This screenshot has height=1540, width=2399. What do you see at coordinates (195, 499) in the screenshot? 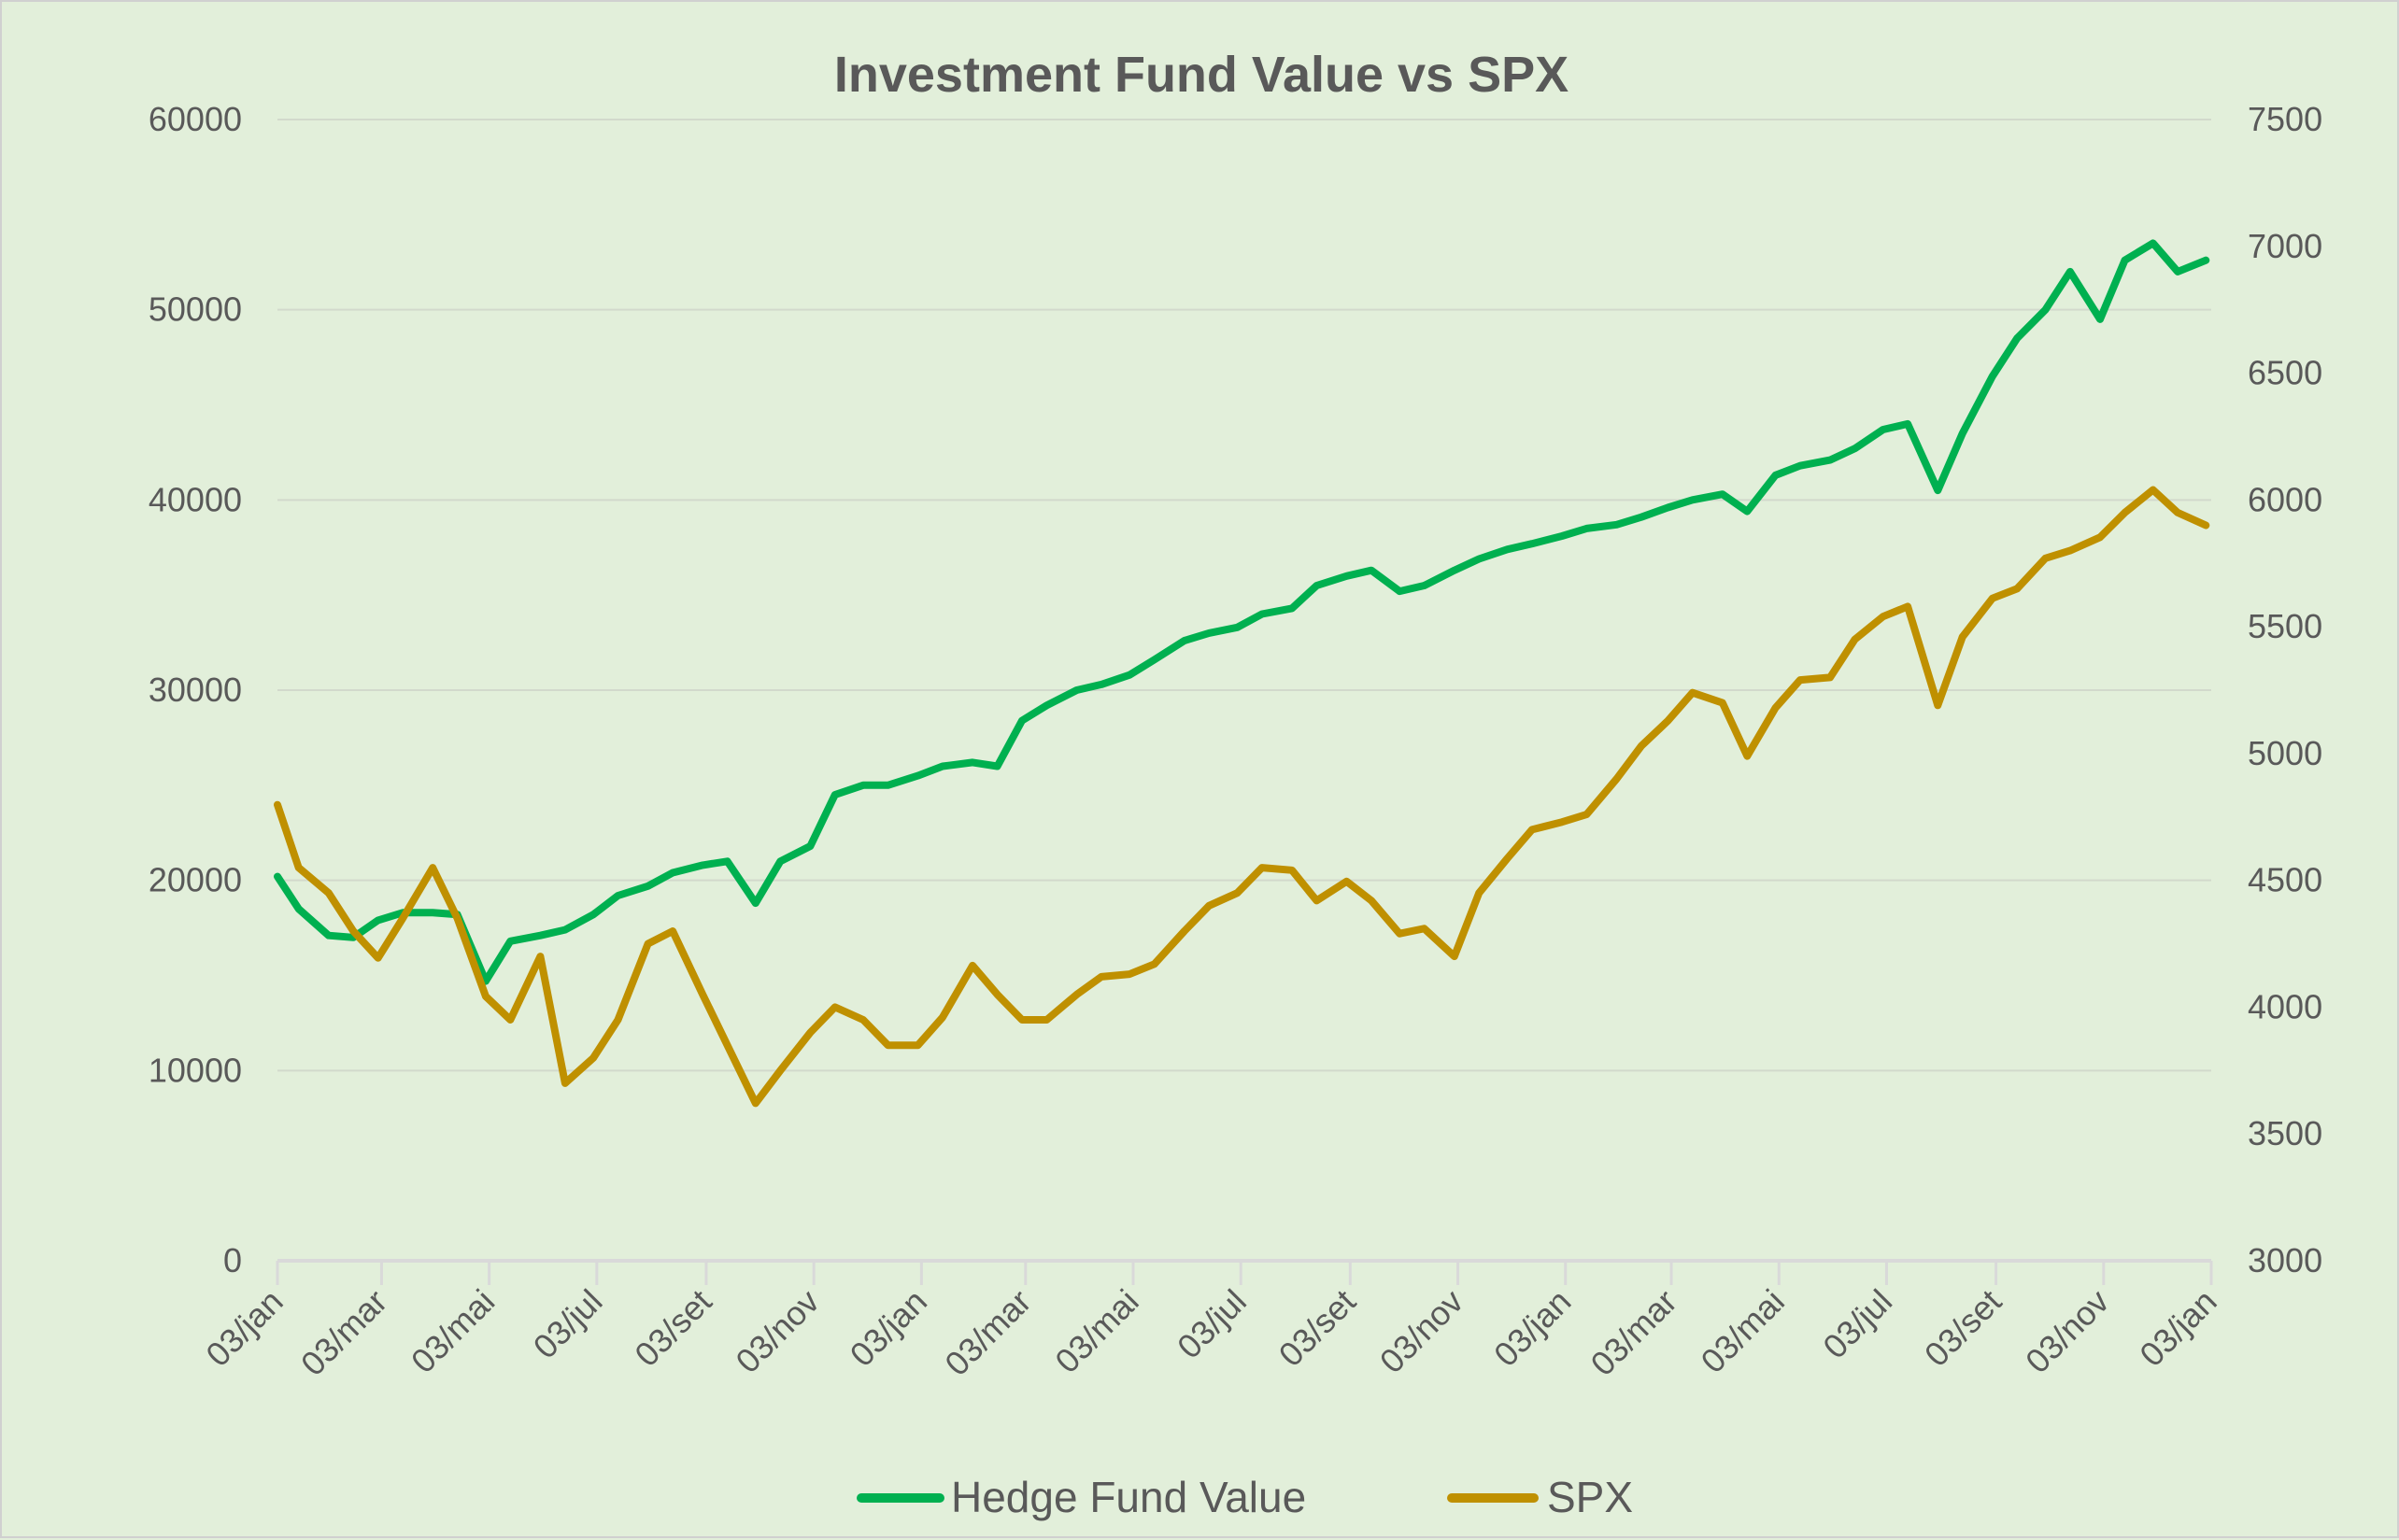
I see `y-left-tick-label: 40000` at bounding box center [195, 499].